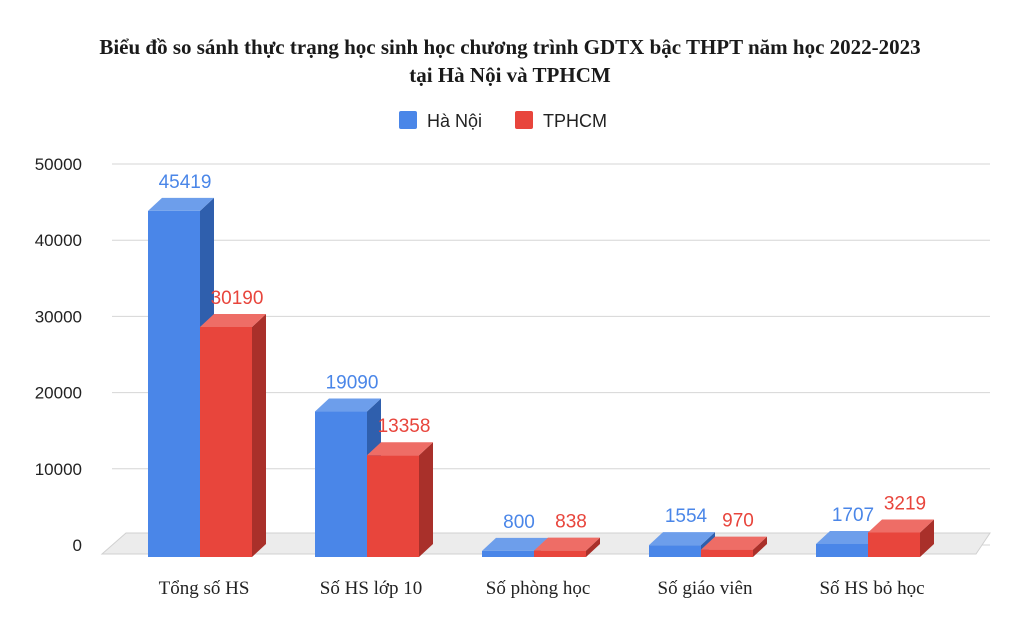 The image size is (1020, 631). Describe the element at coordinates (58, 393) in the screenshot. I see `y-tick-label: 20000` at that location.